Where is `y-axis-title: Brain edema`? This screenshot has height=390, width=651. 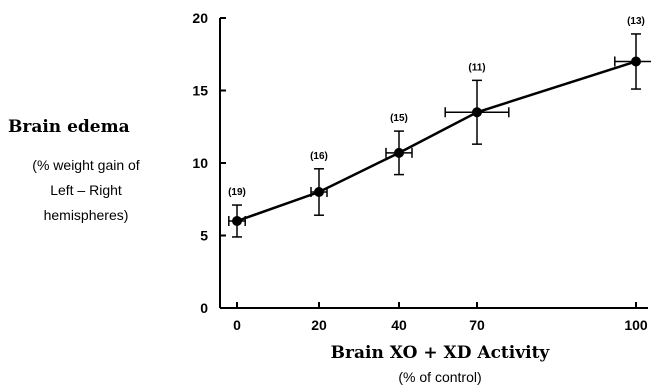 y-axis-title: Brain edema is located at coordinates (69, 127).